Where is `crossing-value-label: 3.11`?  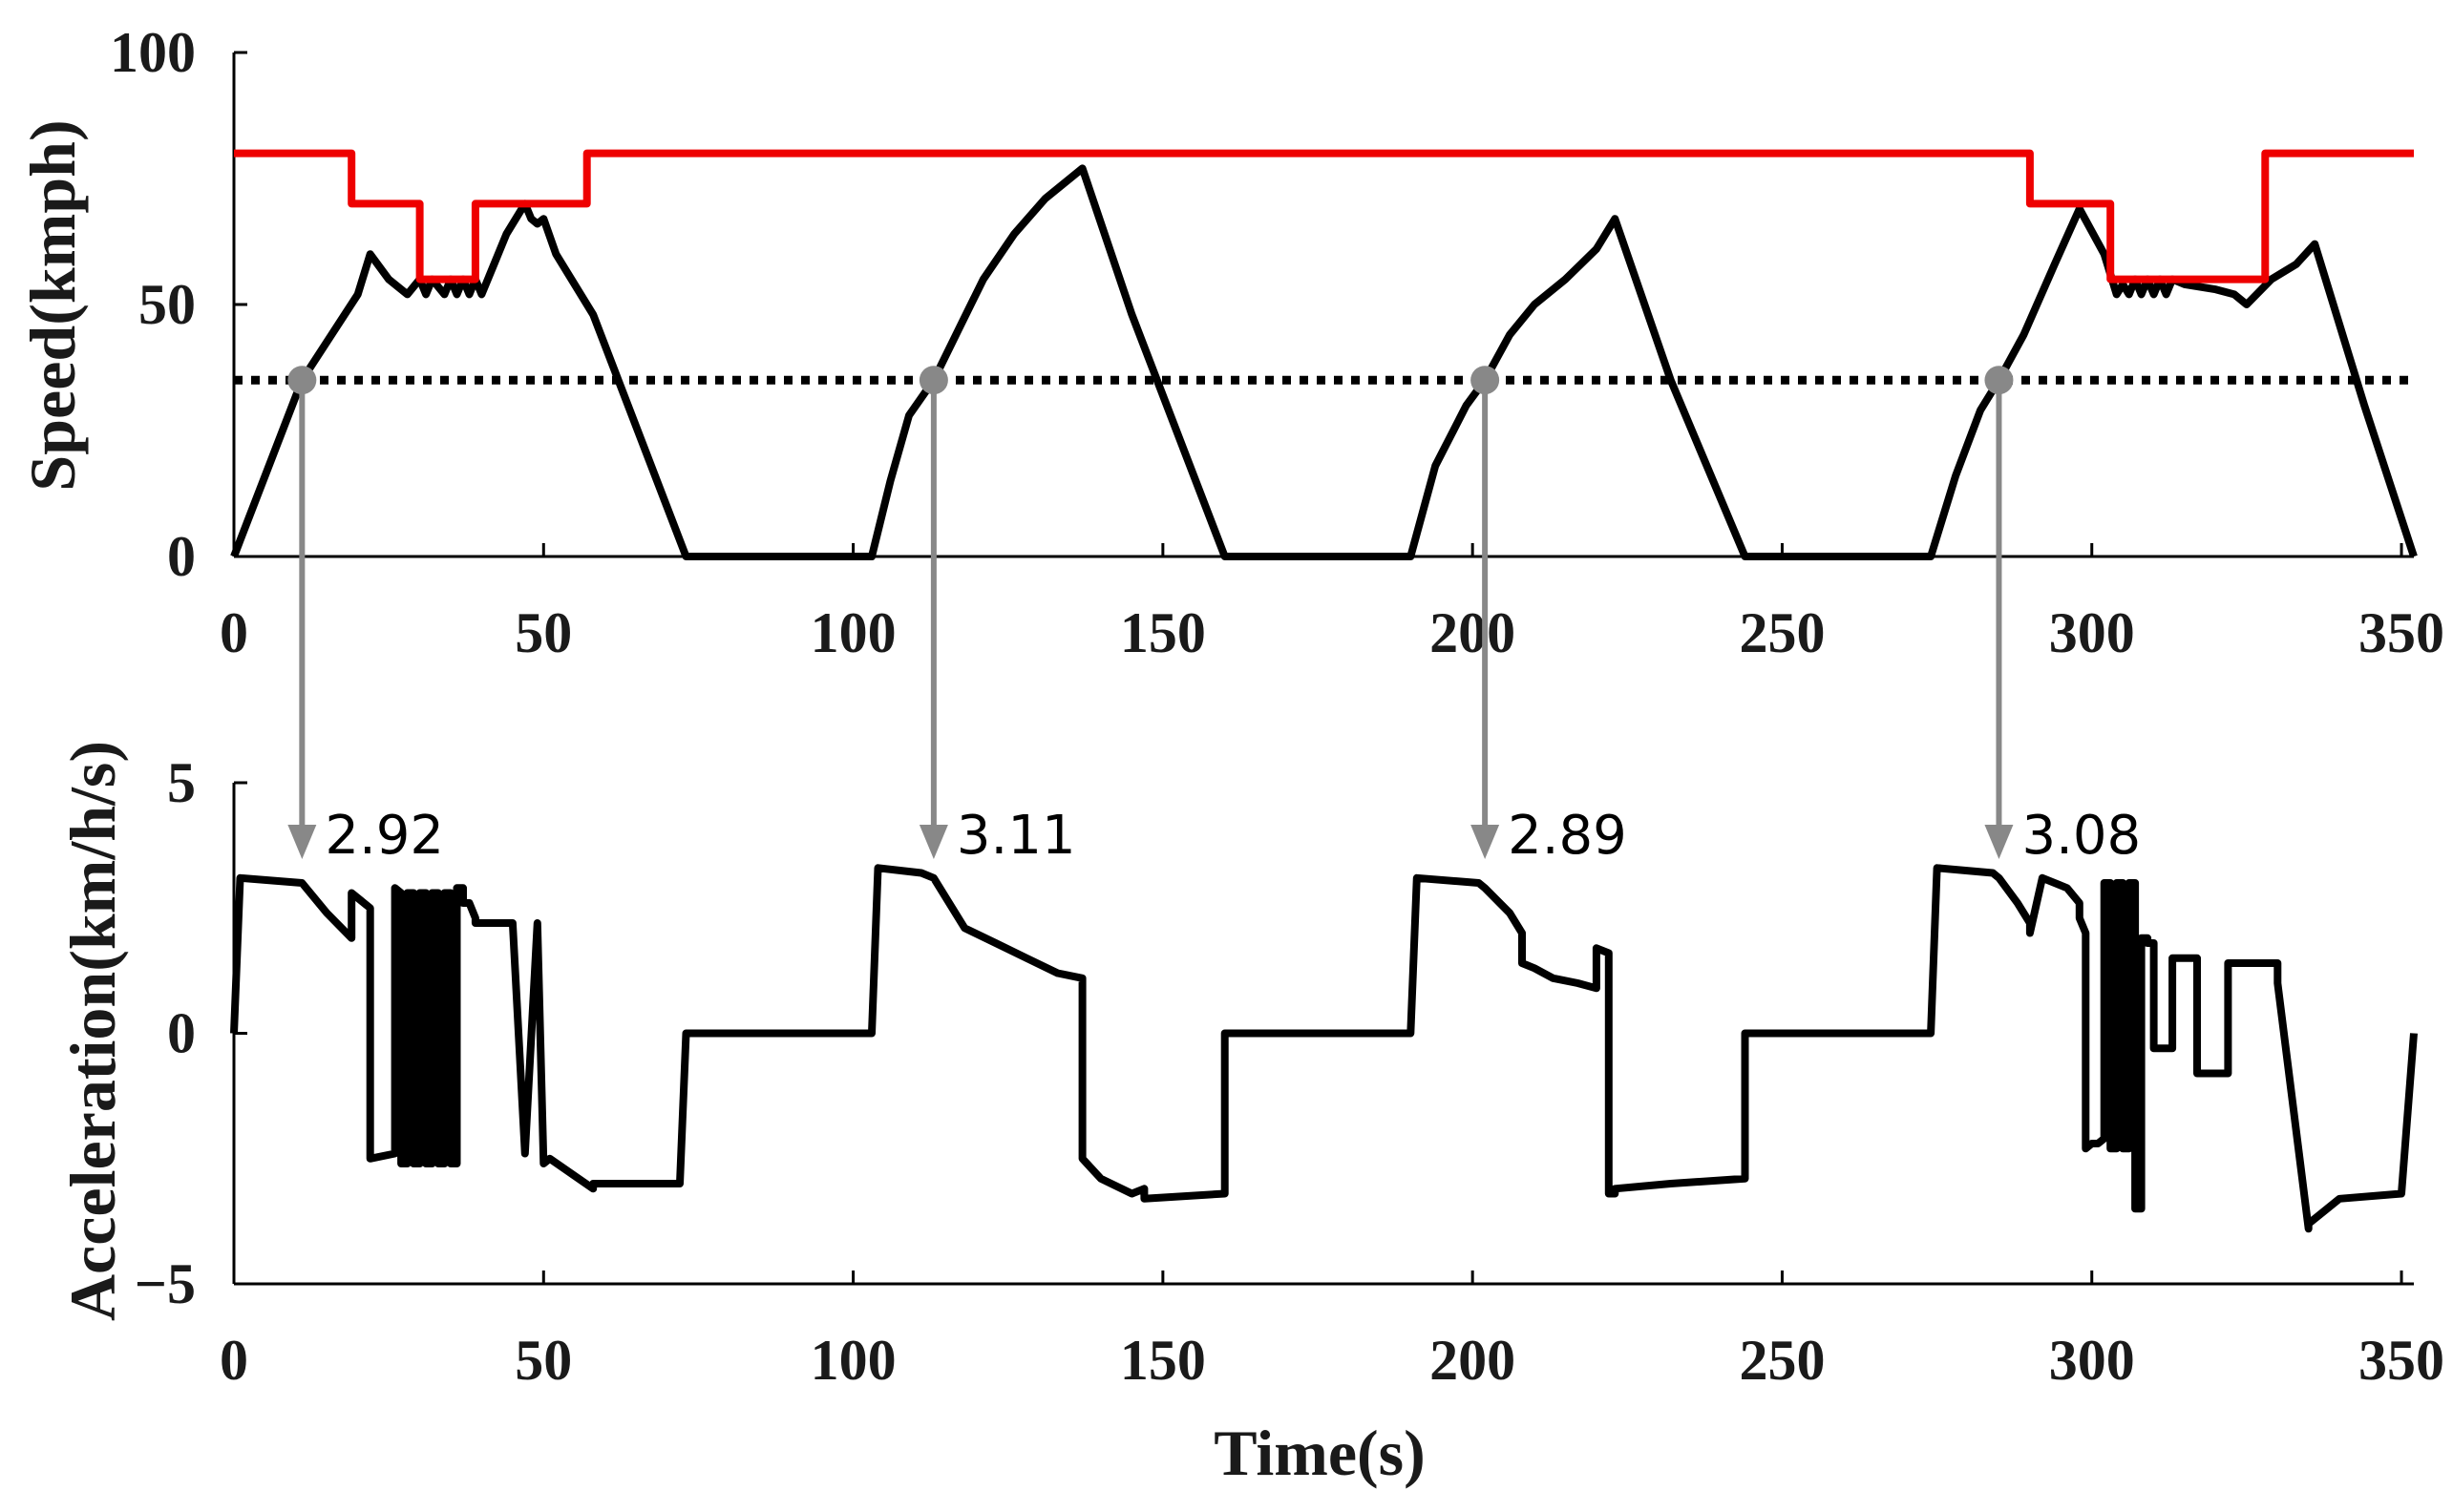
crossing-value-label: 3.11 is located at coordinates (1016, 836).